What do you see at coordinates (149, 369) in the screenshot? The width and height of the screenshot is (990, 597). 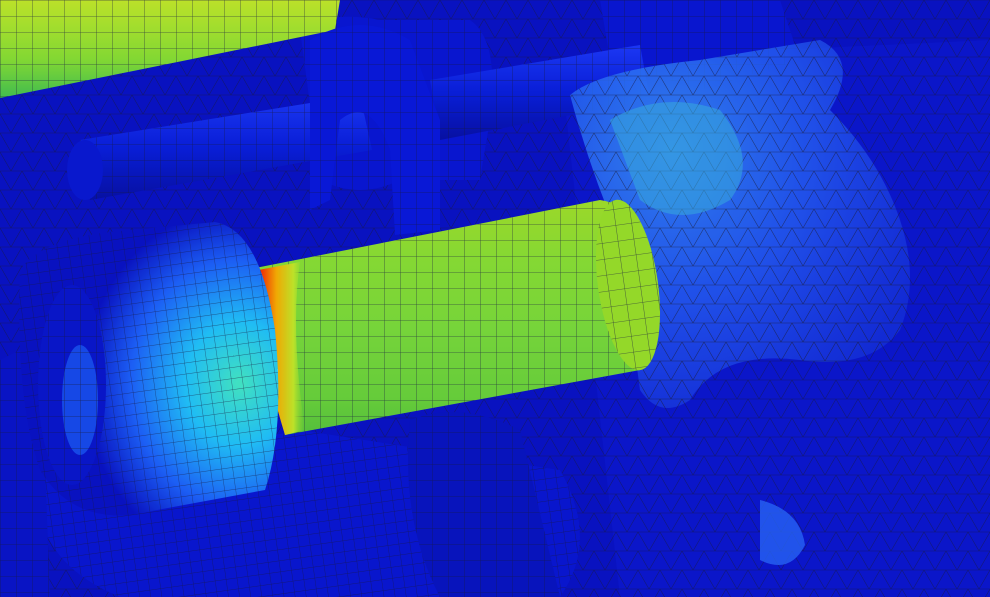 I see `bolt-head` at bounding box center [149, 369].